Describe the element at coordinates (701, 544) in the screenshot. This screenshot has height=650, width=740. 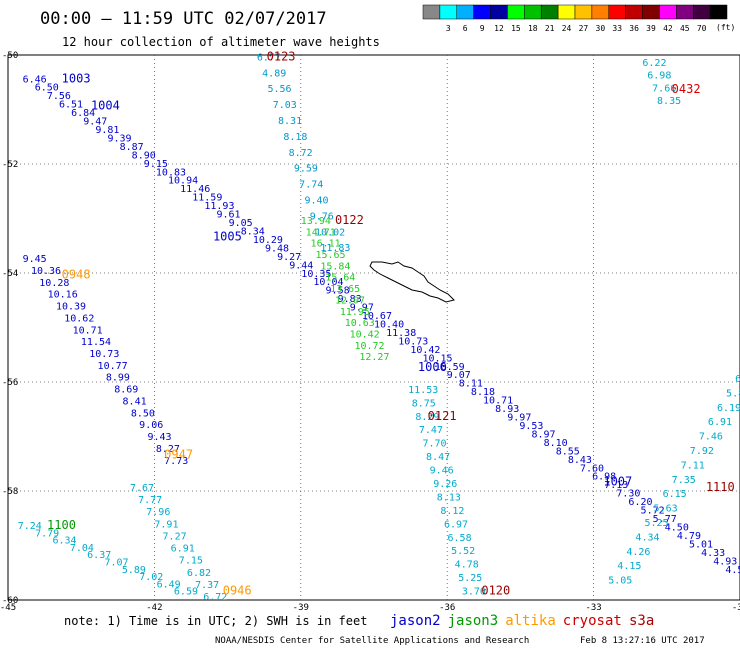
I see `wave-height-label: 5.01` at that location.